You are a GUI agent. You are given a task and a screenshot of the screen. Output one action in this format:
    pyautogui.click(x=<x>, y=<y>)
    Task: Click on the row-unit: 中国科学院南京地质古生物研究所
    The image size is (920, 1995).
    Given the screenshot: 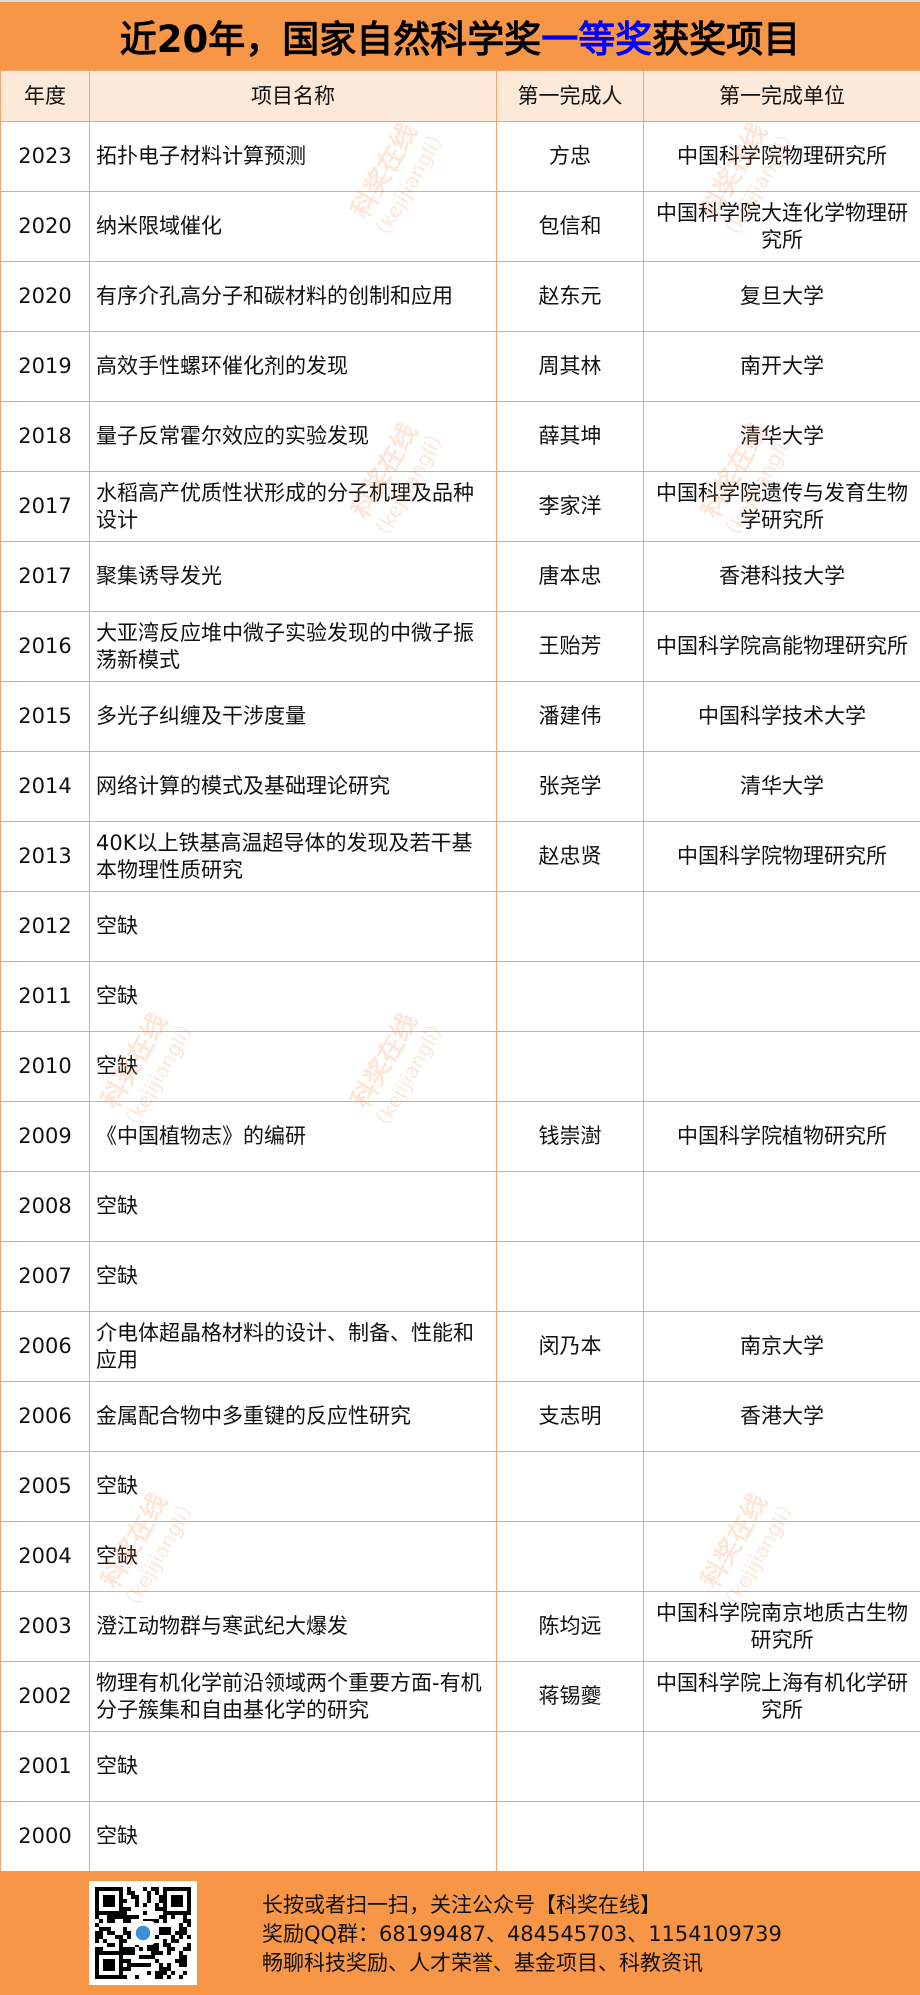 What is the action you would take?
    pyautogui.click(x=781, y=1626)
    